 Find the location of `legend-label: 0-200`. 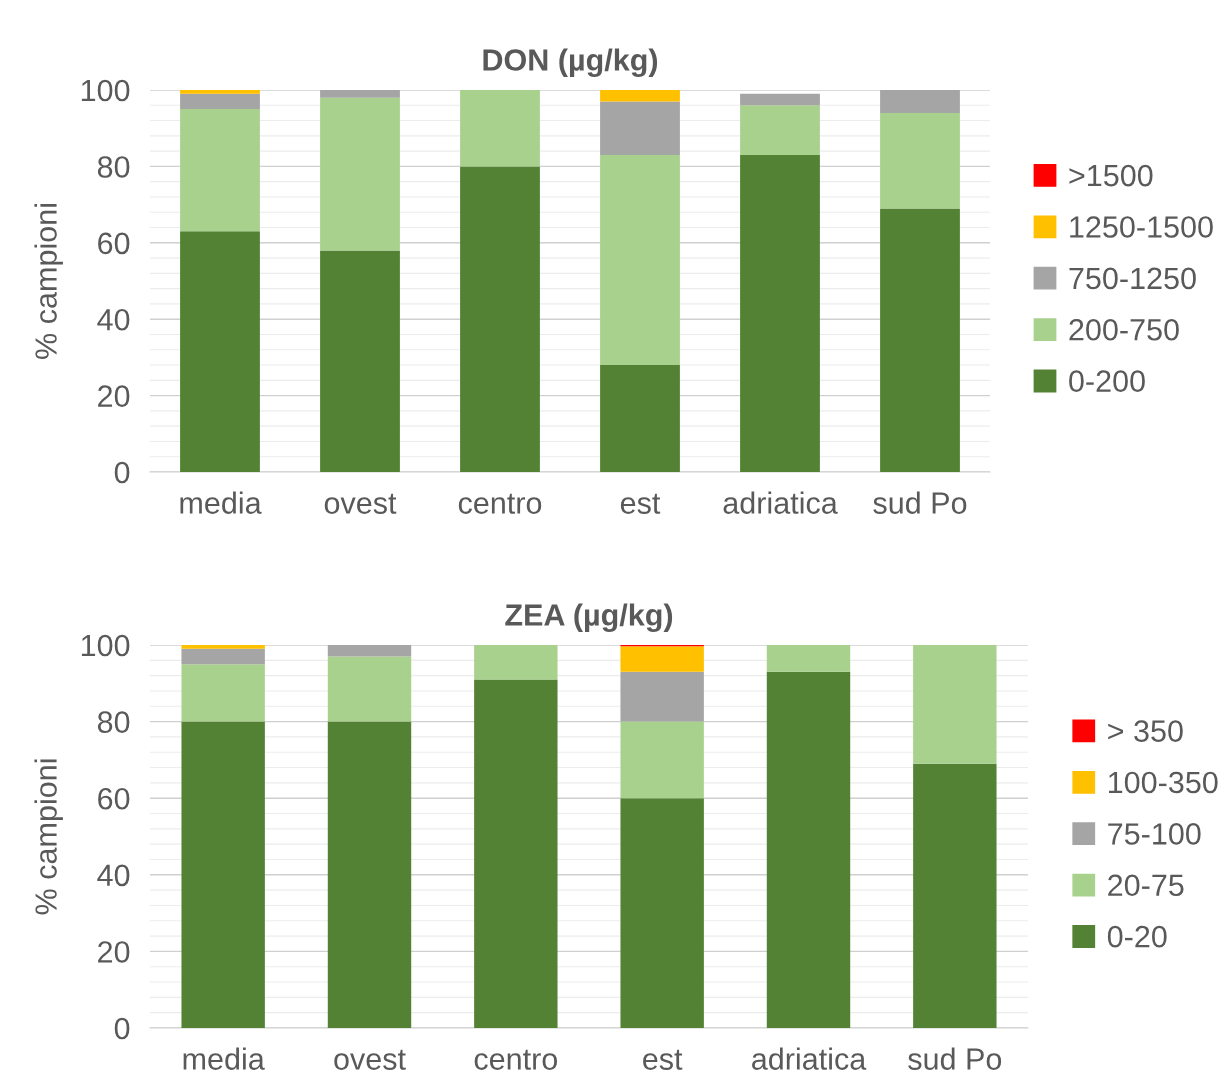

legend-label: 0-200 is located at coordinates (1107, 381).